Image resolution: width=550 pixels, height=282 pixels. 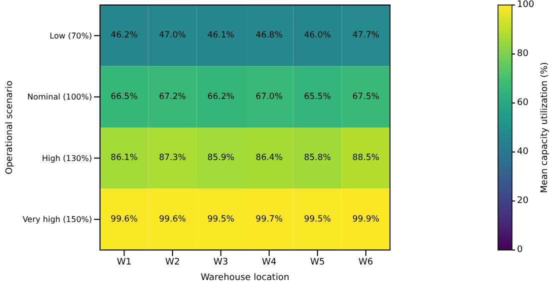 I want to click on color-bar-label: 0, so click(x=520, y=250).